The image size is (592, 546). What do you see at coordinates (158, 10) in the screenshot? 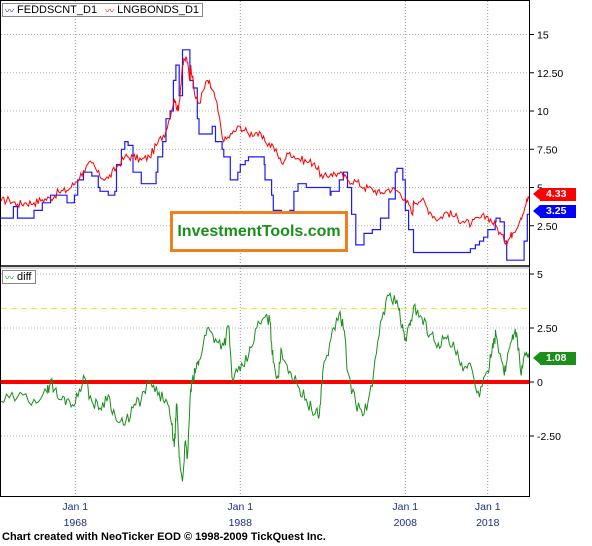
I see `legend-item-bonds: LNGBONDS_D1` at bounding box center [158, 10].